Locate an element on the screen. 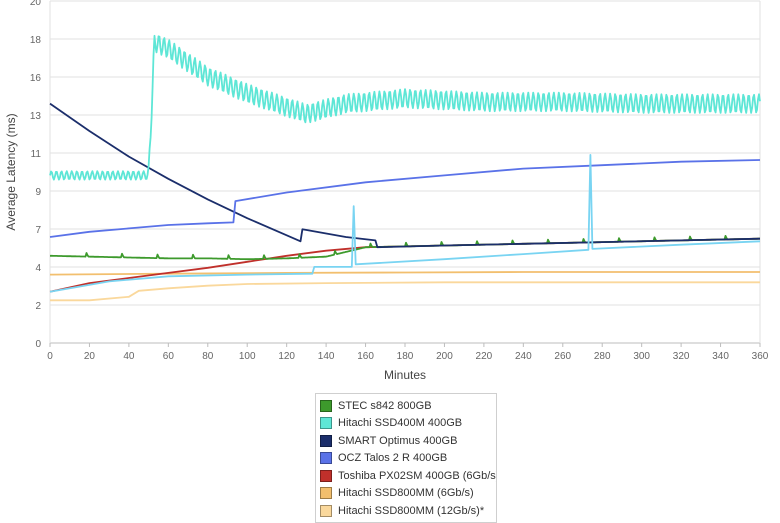 The width and height of the screenshot is (780, 523). y-tick-label: 4 is located at coordinates (38, 268).